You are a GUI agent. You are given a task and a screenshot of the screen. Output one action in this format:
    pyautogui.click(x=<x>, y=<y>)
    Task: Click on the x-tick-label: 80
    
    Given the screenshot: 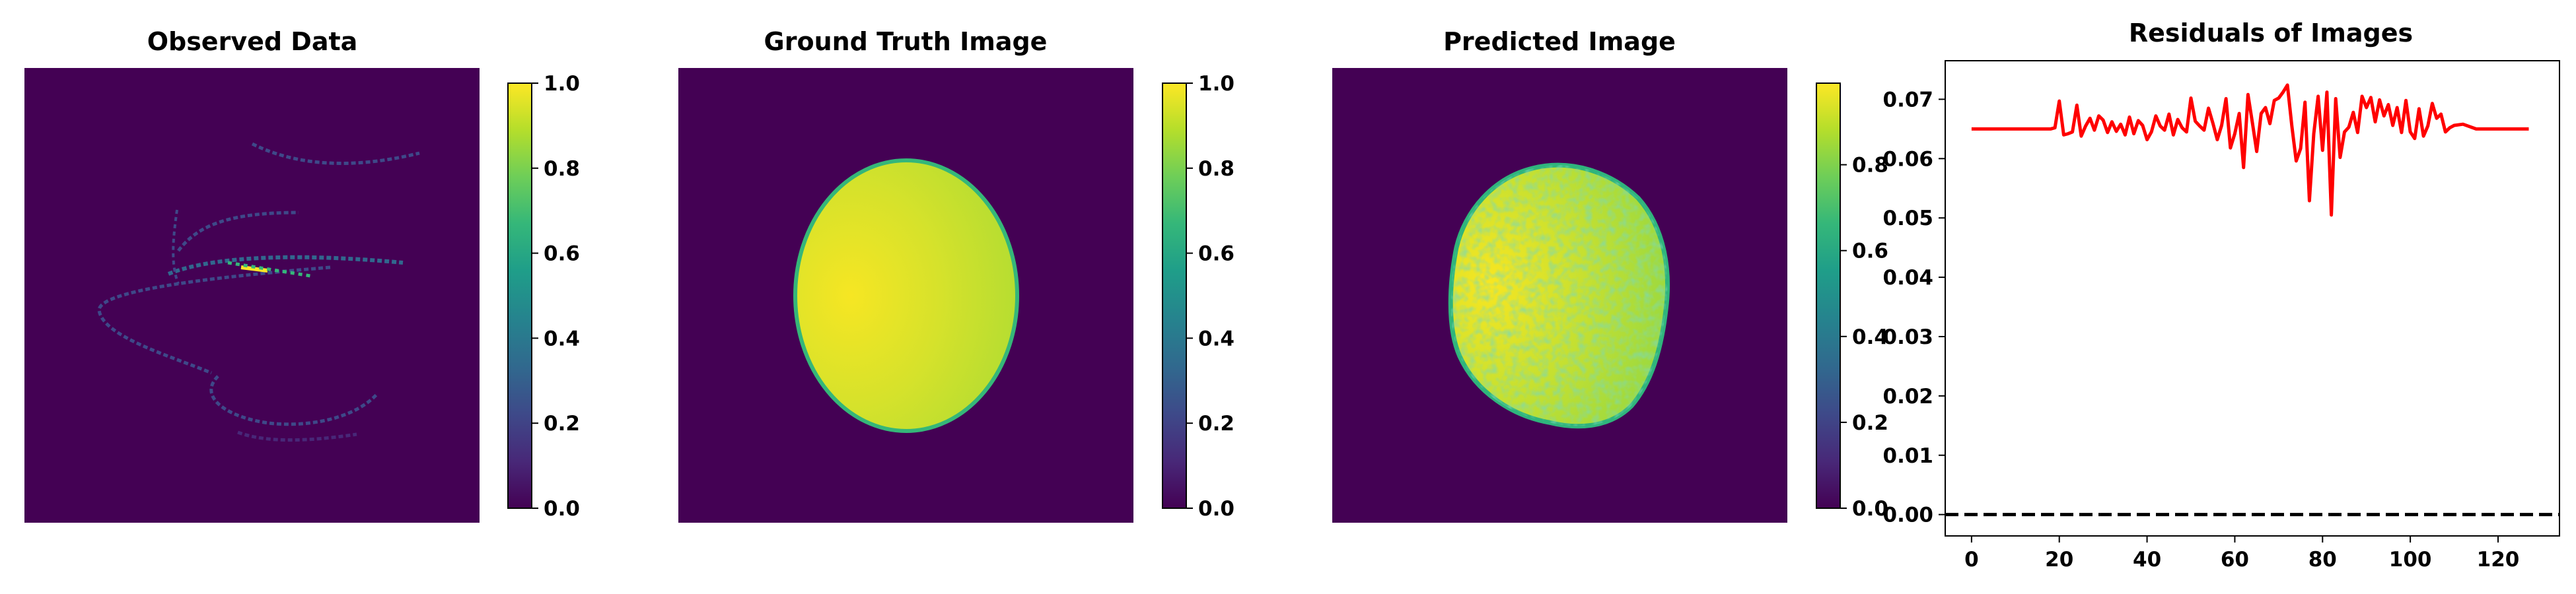 What is the action you would take?
    pyautogui.click(x=2322, y=560)
    